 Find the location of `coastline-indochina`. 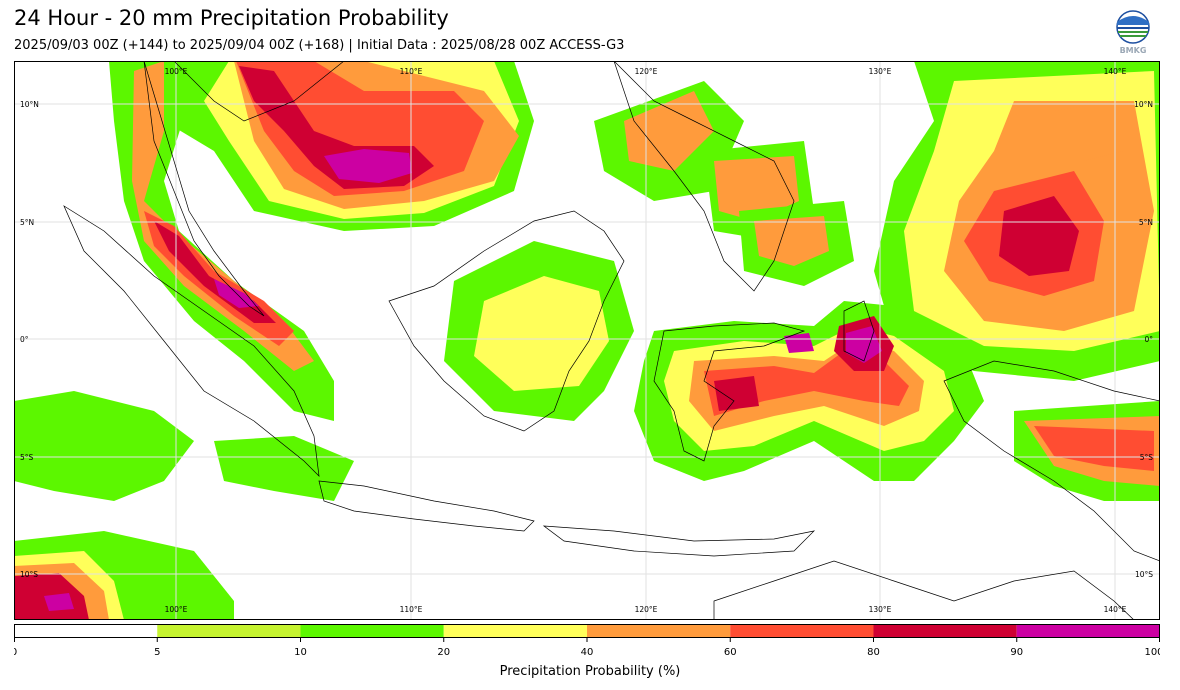

coastline-indochina is located at coordinates (259, 91).